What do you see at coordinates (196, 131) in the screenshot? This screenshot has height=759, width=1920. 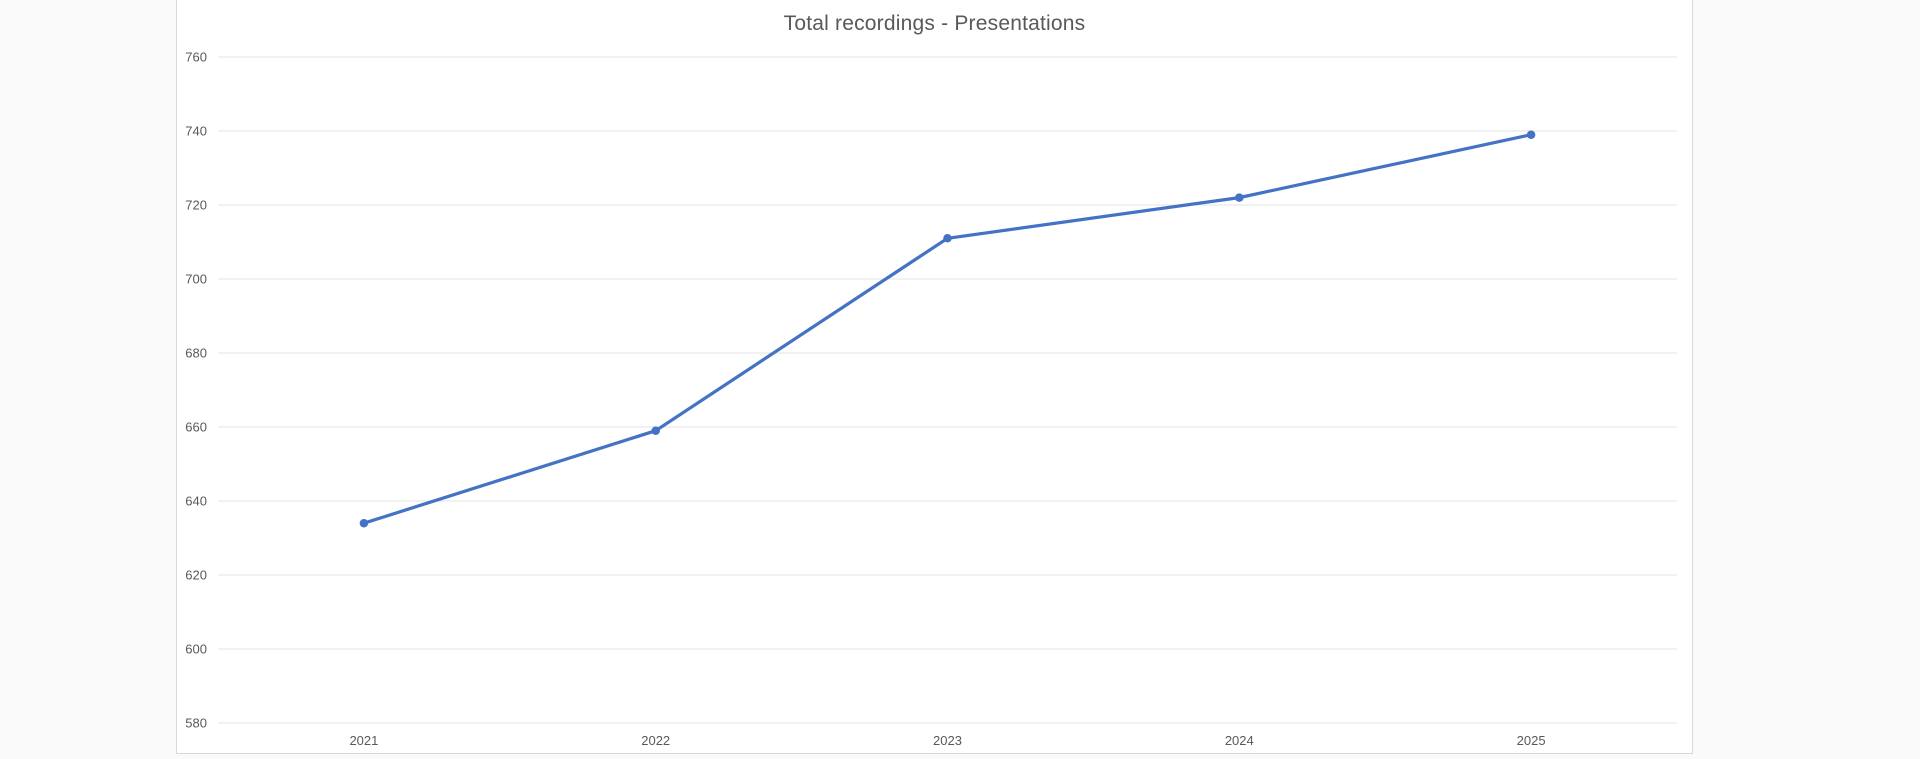 I see `y-axis-tick-label: 740` at bounding box center [196, 131].